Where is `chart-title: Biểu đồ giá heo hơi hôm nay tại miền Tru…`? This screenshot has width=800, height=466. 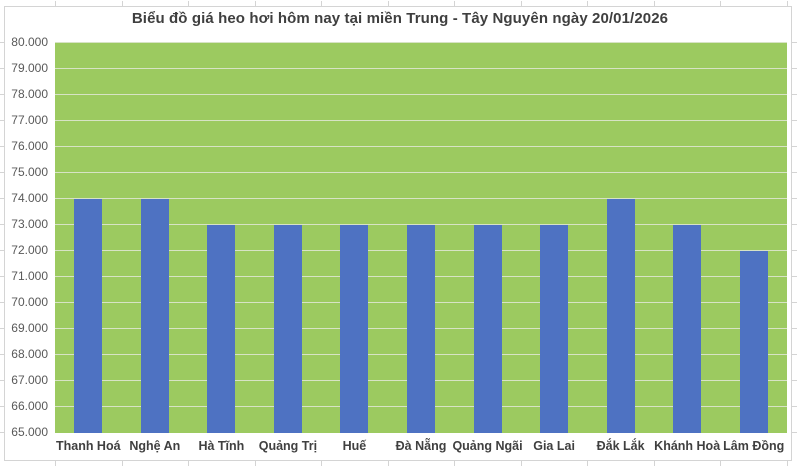
chart-title: Biểu đồ giá heo hơi hôm nay tại miền Tru… is located at coordinates (400, 18).